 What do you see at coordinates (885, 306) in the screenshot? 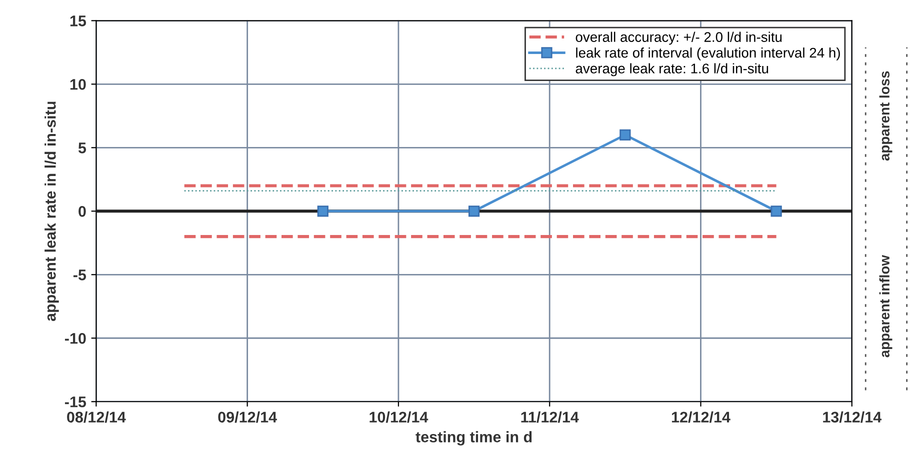
I see `text: apparent inflow` at bounding box center [885, 306].